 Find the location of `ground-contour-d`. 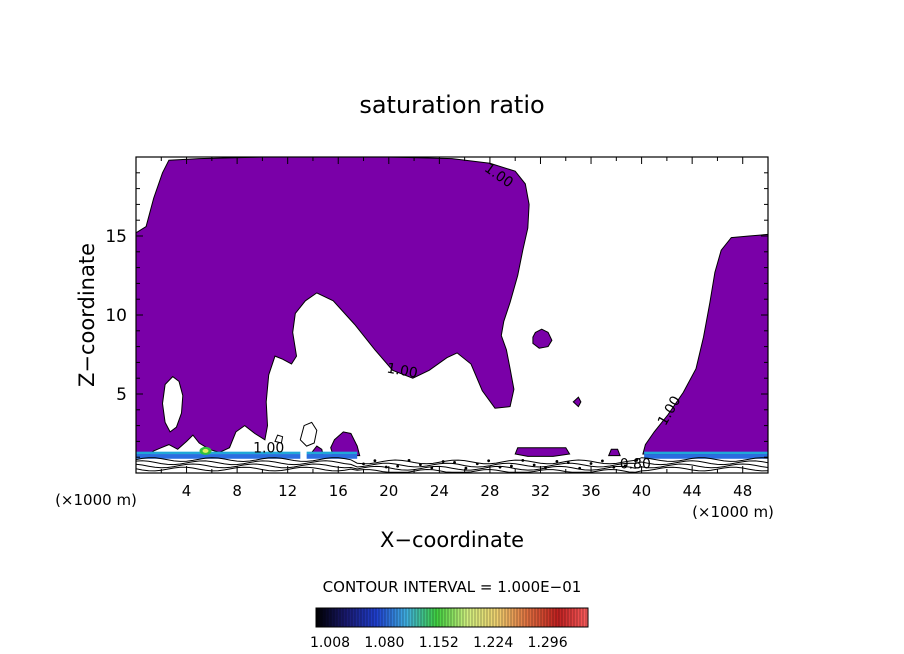

ground-contour-d is located at coordinates (452, 469).